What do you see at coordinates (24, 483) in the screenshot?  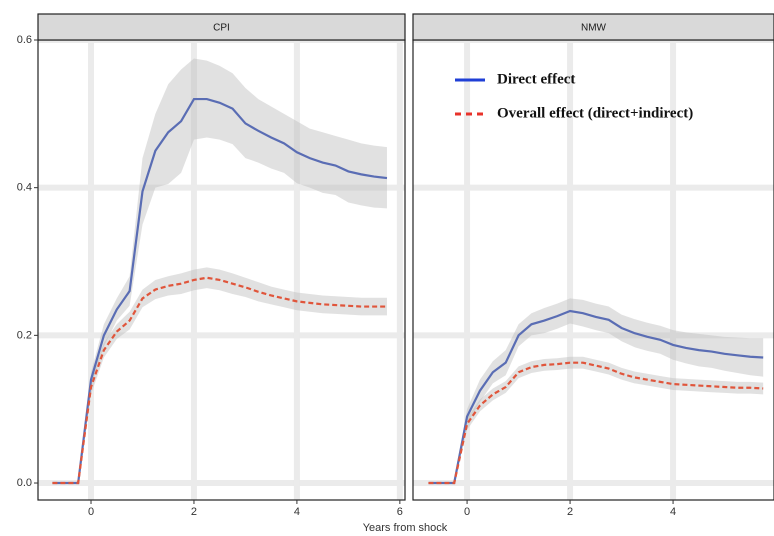 I see `y-tick-label: 0.0` at bounding box center [24, 483].